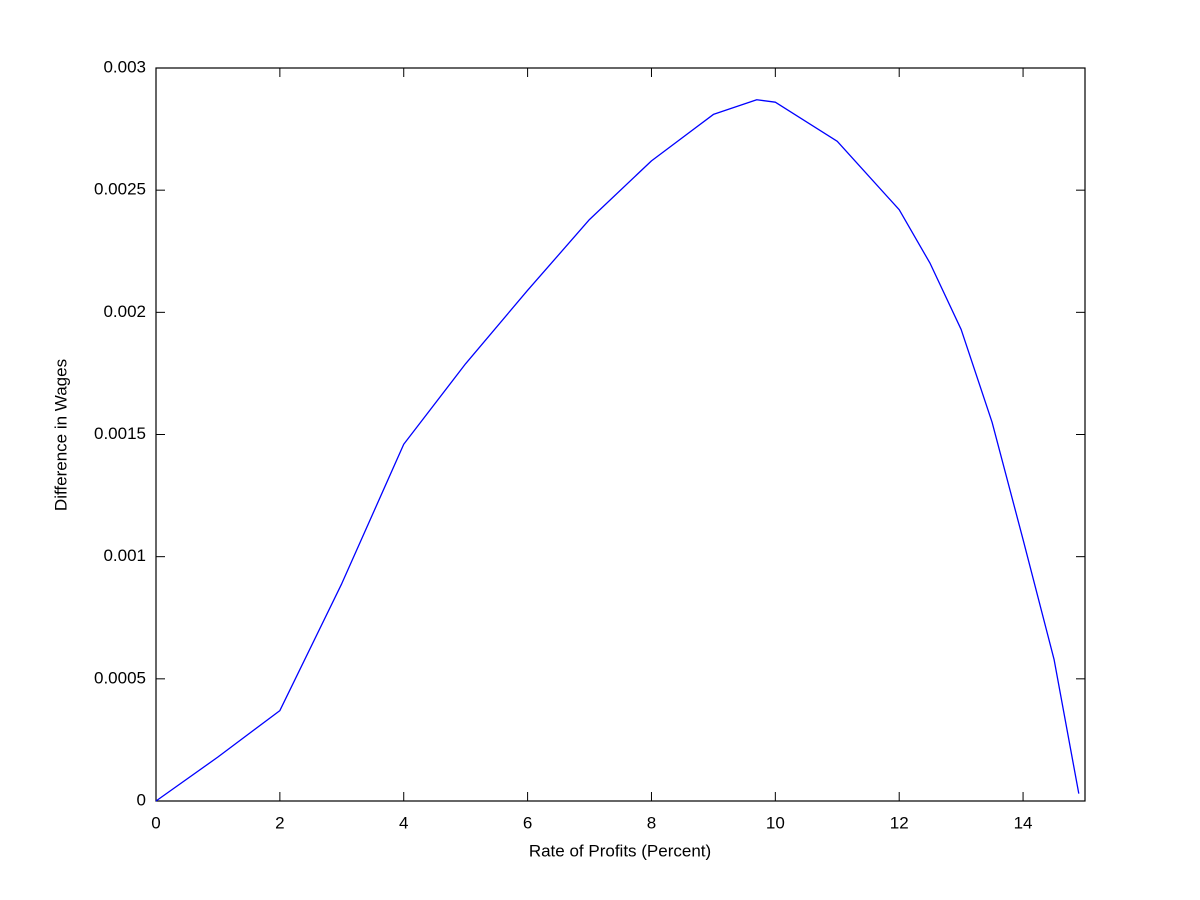 This screenshot has width=1200, height=900. Describe the element at coordinates (279, 822) in the screenshot. I see `x-tick-label: 2` at that location.